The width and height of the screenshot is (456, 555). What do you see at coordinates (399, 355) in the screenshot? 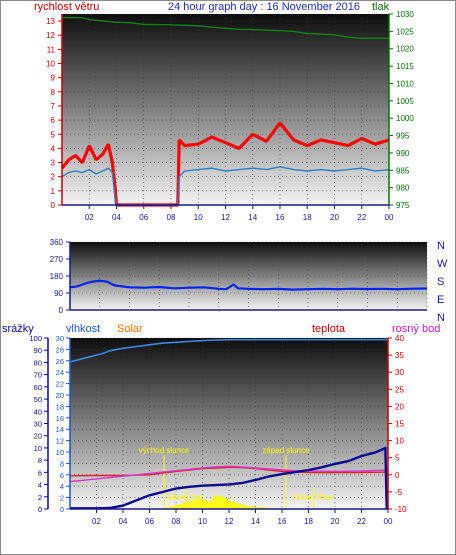
I see `temperature-tick-label: 35` at bounding box center [399, 355].